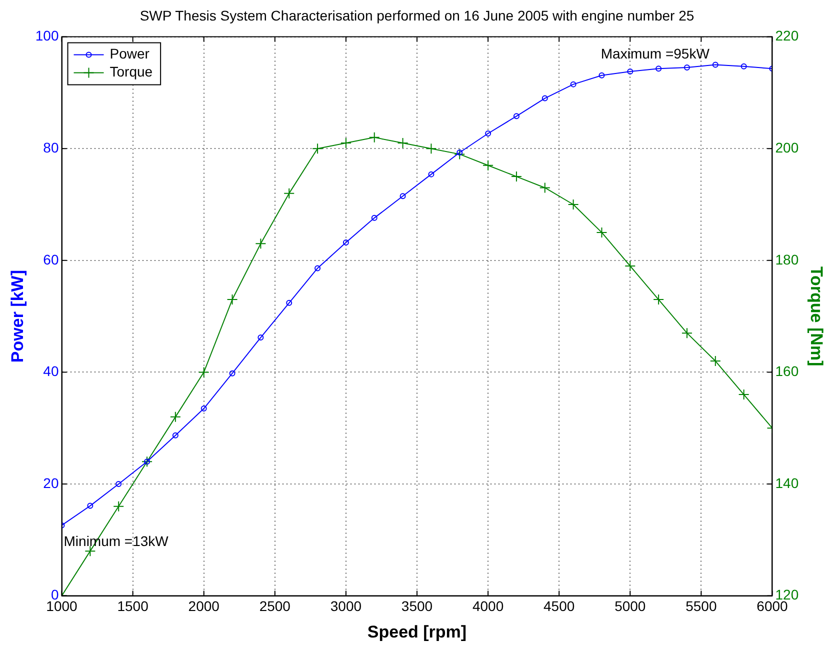 The image size is (838, 649). I want to click on y-tick-label: 40, so click(51, 371).